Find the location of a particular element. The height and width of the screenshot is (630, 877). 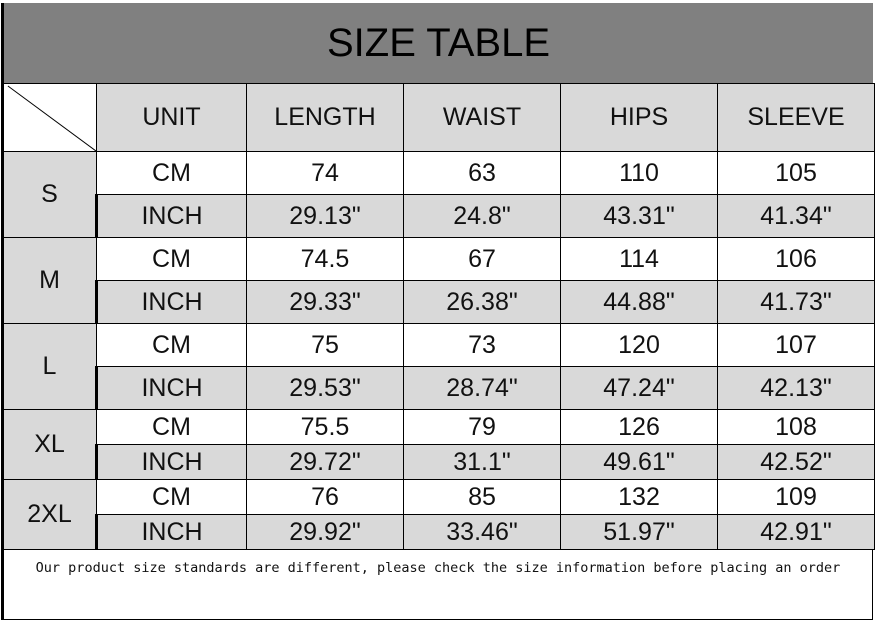

value-cell: 29.13" is located at coordinates (325, 216).